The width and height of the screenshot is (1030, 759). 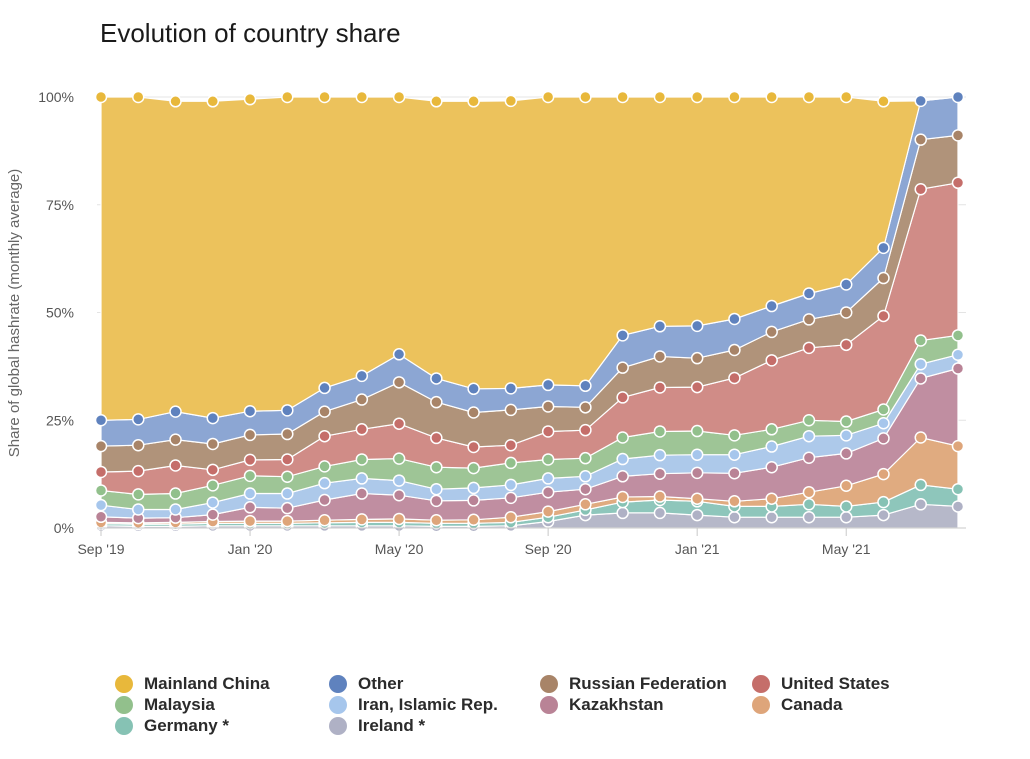 I want to click on legend-item: Iran, Islamic Rep., so click(x=413, y=705).